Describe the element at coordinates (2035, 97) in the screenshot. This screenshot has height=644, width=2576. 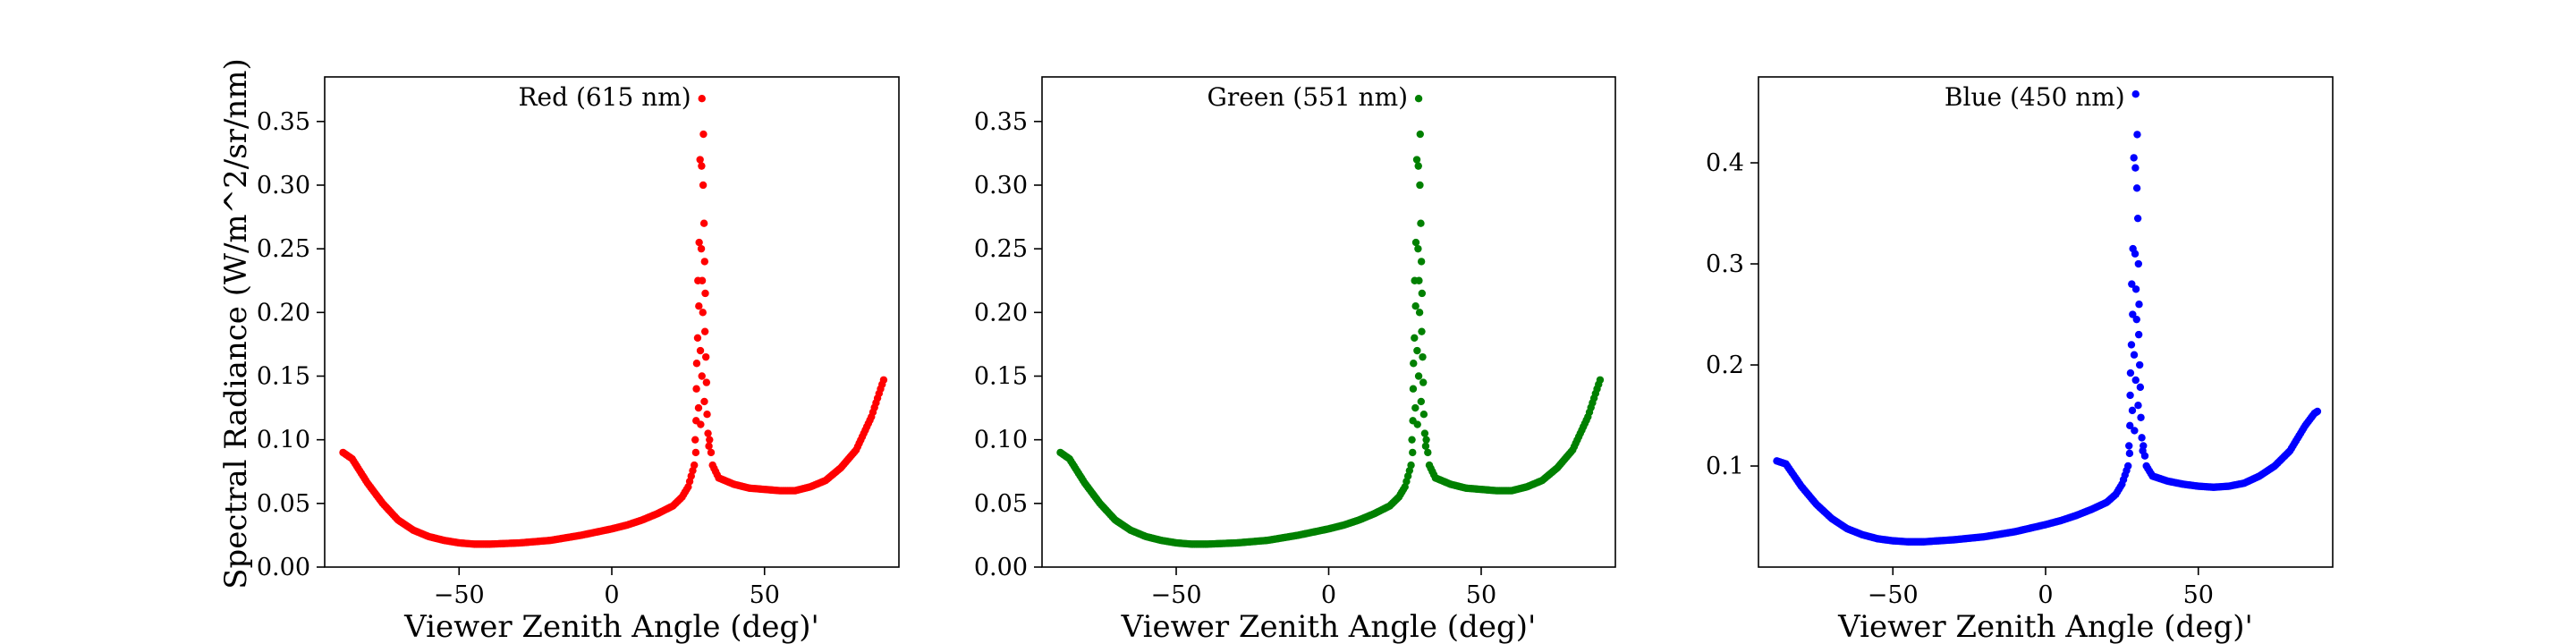
I see `panel-title: Blue (450 nm)` at that location.